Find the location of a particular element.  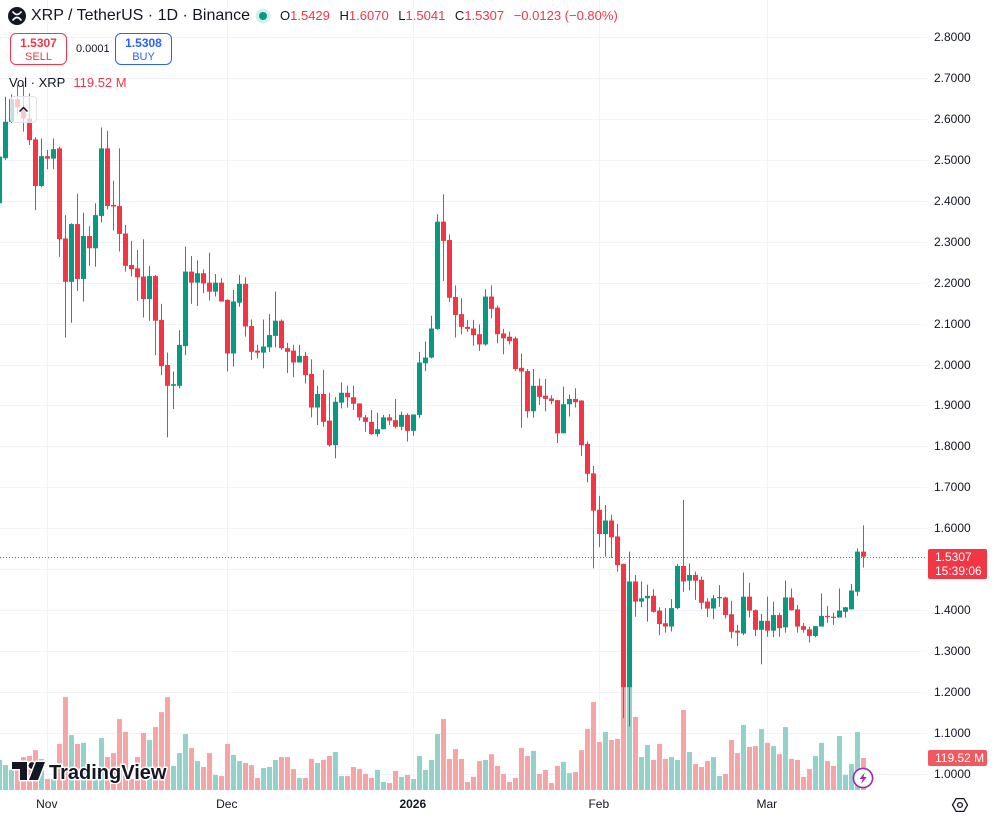

volume-legend: Vol · XRP 119.52 M is located at coordinates (68, 83).